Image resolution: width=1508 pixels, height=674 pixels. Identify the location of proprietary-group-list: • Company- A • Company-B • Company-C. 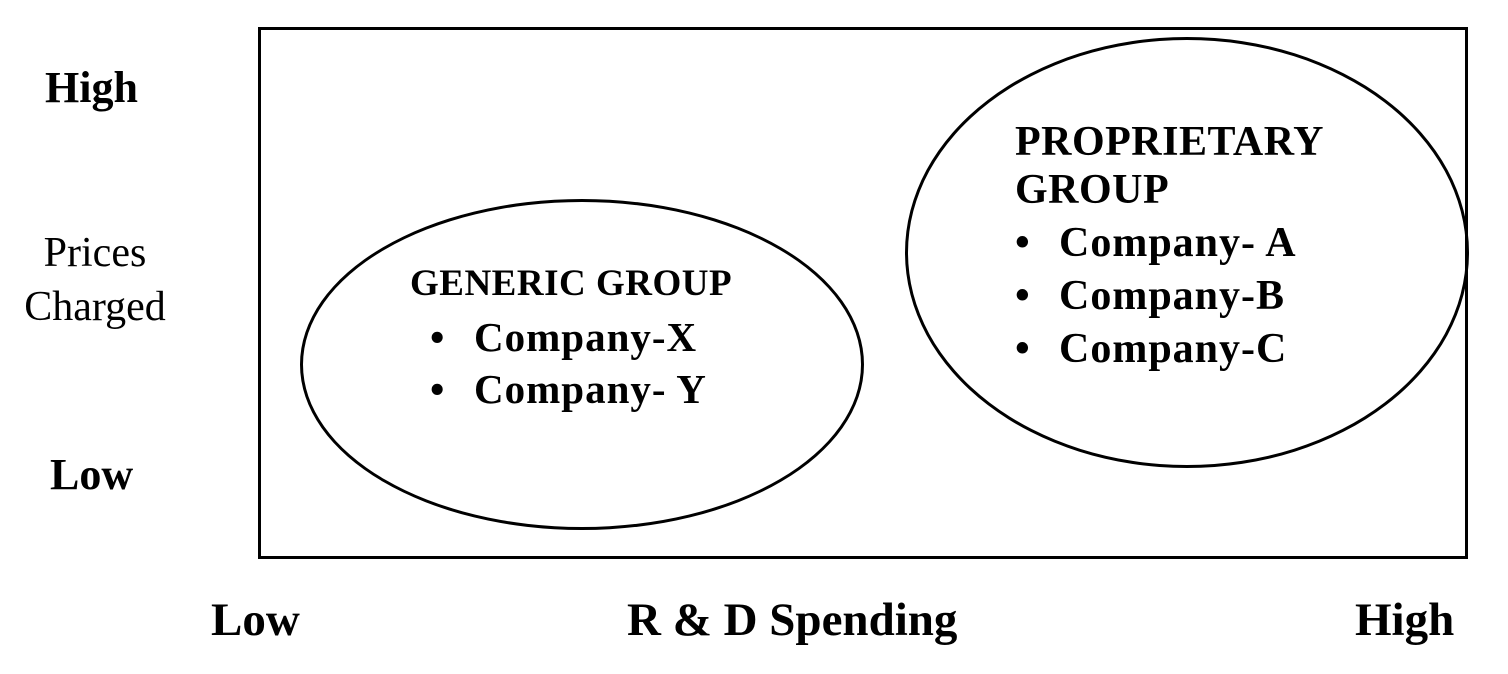
(1156, 296).